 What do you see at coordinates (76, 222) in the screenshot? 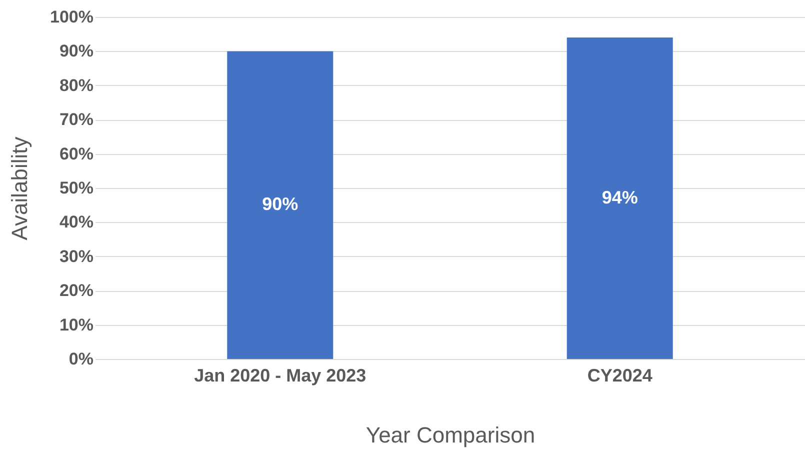
I see `y-tick-label: 40%` at bounding box center [76, 222].